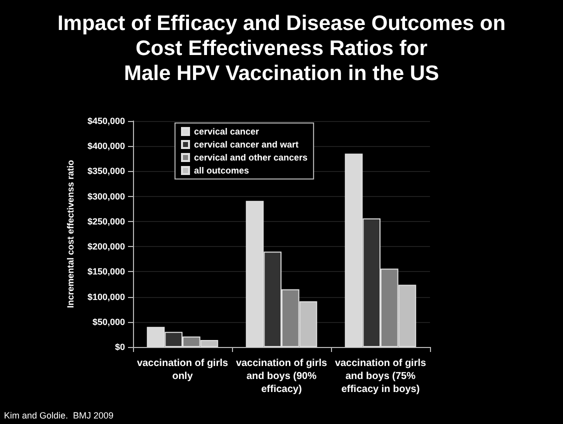  What do you see at coordinates (108, 321) in the screenshot?
I see `y-tick-label: $50,000` at bounding box center [108, 321].